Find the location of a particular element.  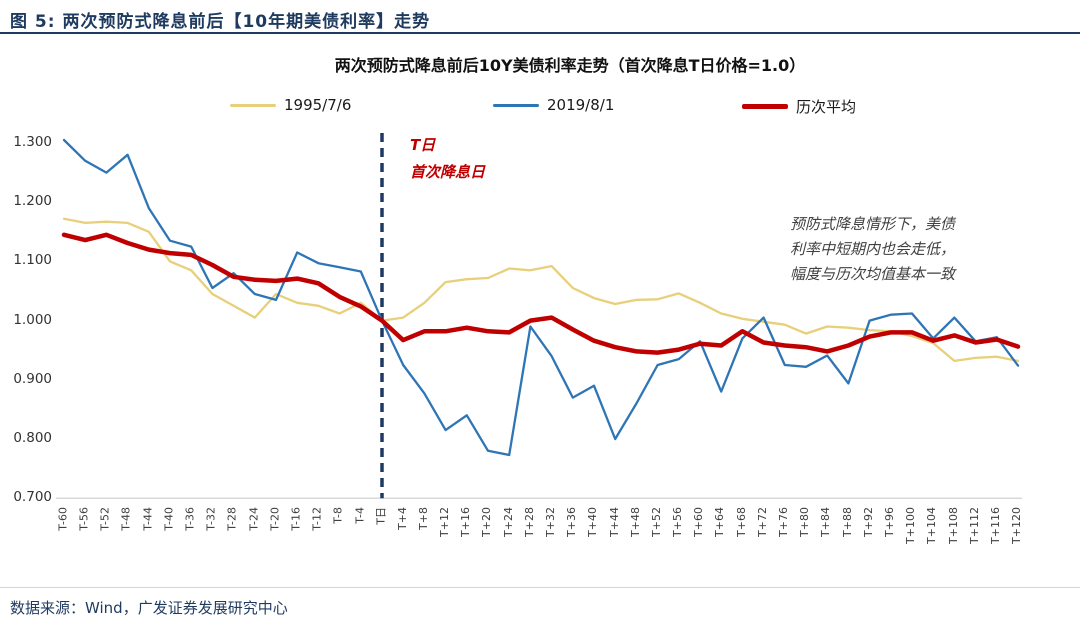

x-tick: T+80 is located at coordinates (805, 533).